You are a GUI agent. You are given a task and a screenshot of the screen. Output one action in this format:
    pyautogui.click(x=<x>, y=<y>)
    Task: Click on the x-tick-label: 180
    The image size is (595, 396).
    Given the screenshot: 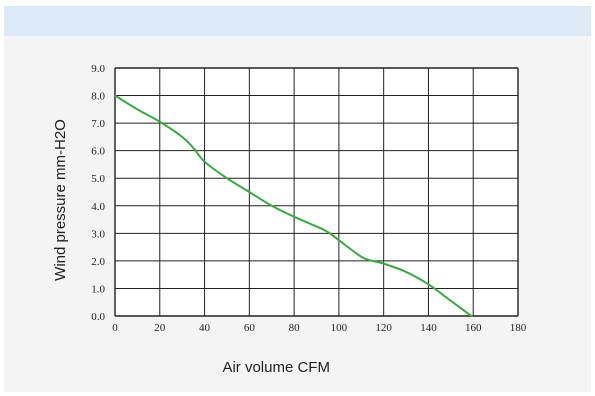 What is the action you would take?
    pyautogui.click(x=518, y=328)
    